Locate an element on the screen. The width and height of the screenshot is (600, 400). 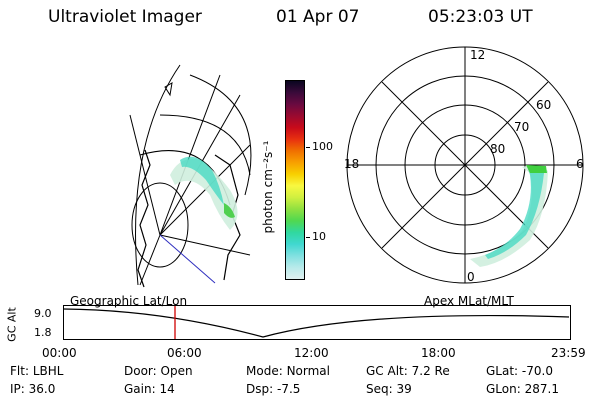
intensity-colorbar is located at coordinates (295, 180).